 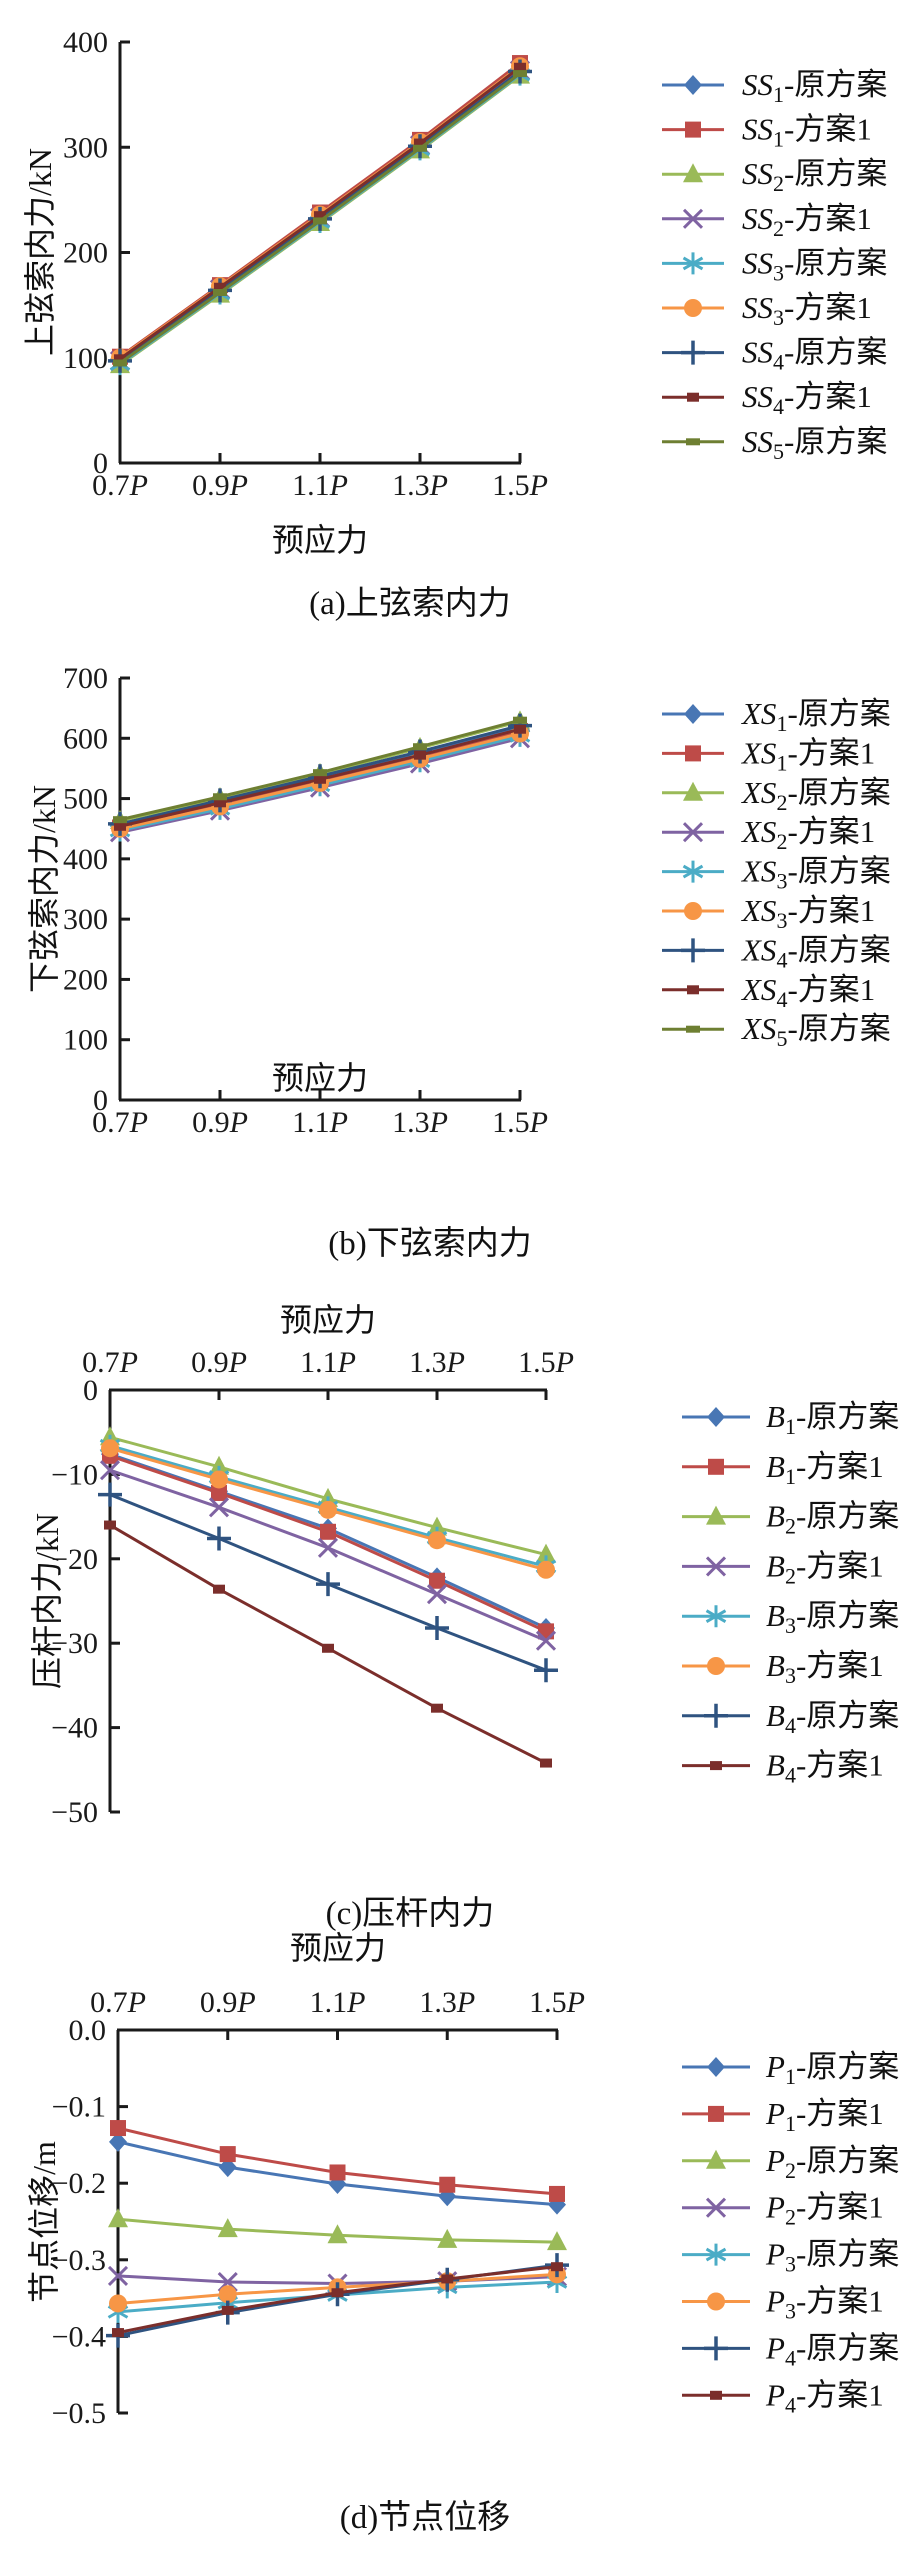 I want to click on legend-label: B2-方案1, so click(x=825, y=1568).